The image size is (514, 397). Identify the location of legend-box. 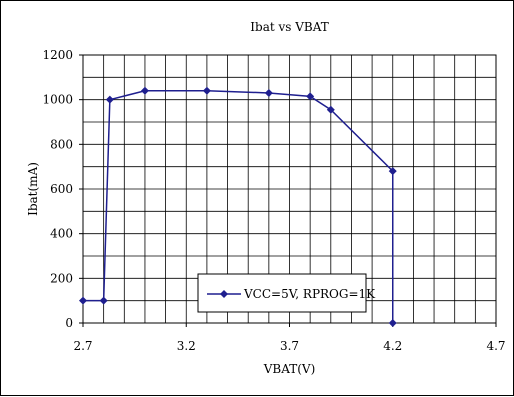
(282, 293).